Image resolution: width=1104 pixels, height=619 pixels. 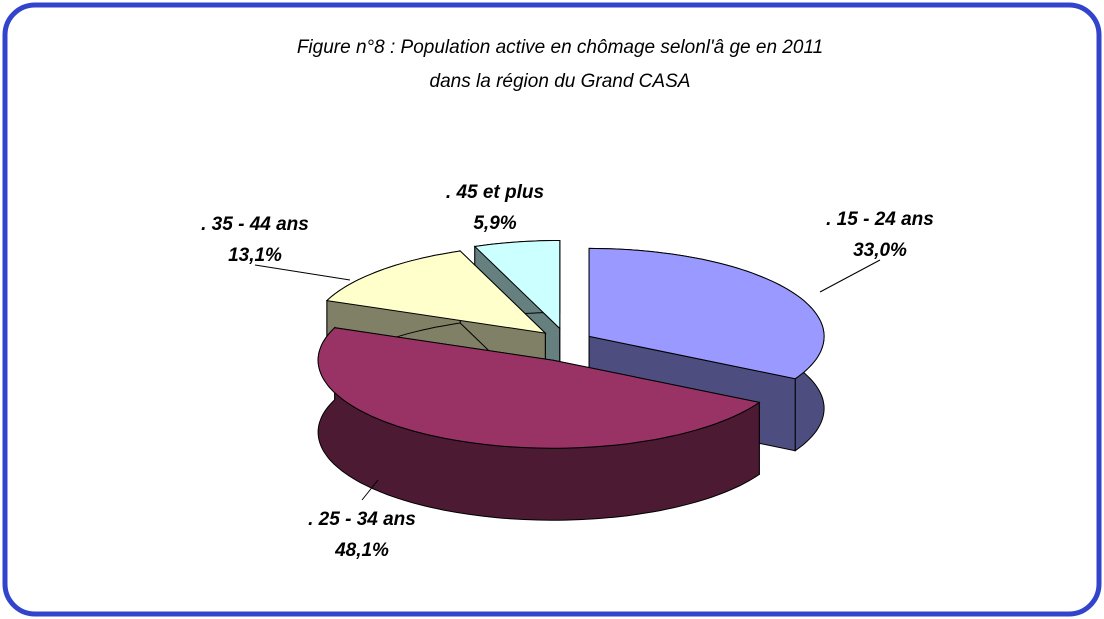 What do you see at coordinates (880, 219) in the screenshot?
I see `slice-label: . 15 - 24 ans` at bounding box center [880, 219].